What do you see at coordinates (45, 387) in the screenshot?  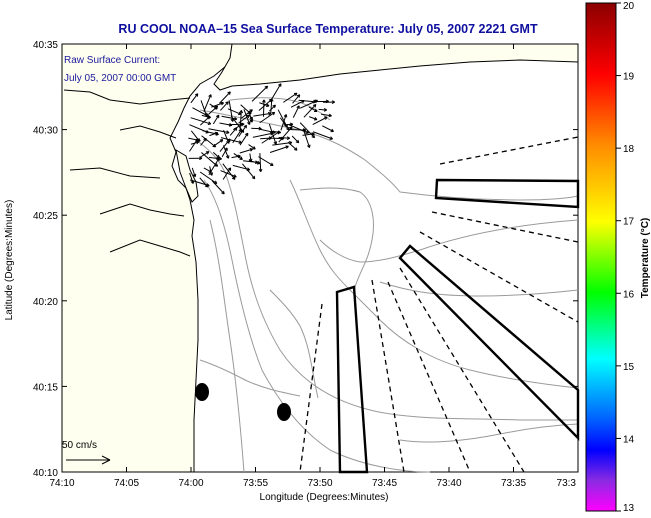 I see `y-tick-label: 40:15` at bounding box center [45, 387].